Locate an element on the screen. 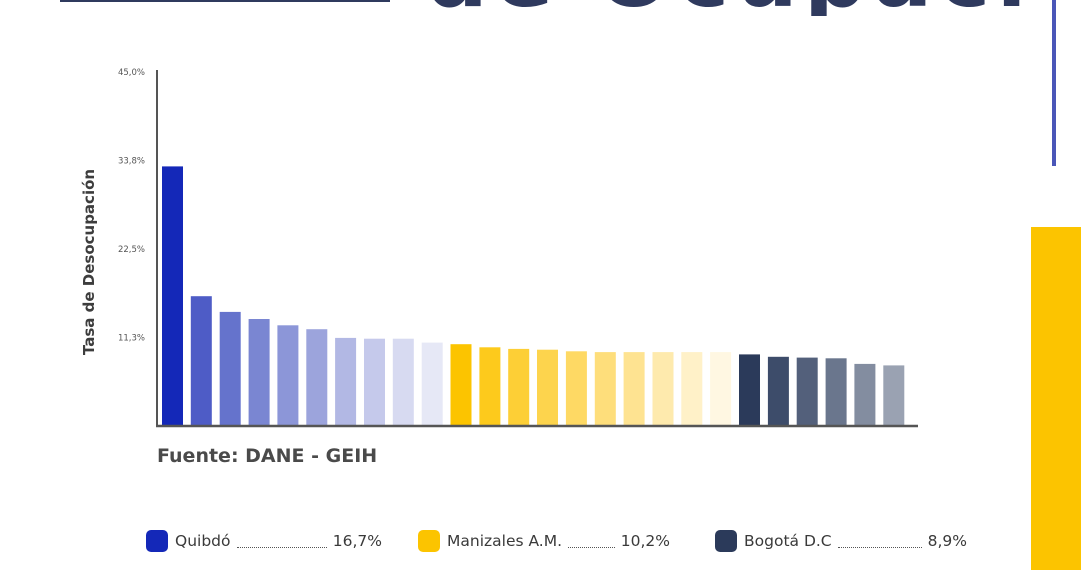 The image size is (1081, 570). legend-item: Bogotá D.C 8,9% is located at coordinates (841, 541).